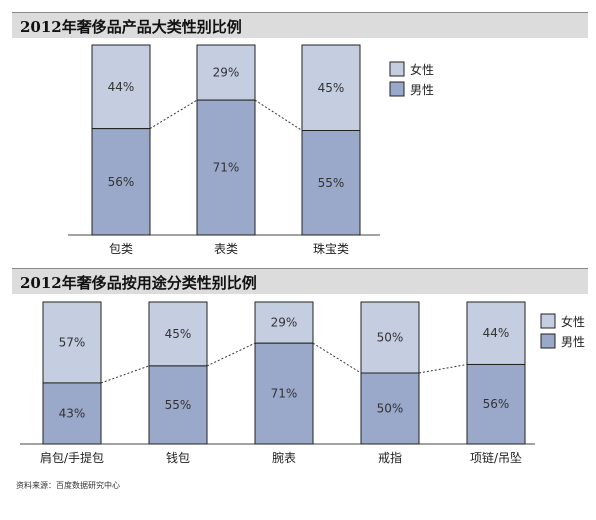 This screenshot has height=520, width=596. I want to click on chart1-label-female-0: 44%, so click(121, 87).